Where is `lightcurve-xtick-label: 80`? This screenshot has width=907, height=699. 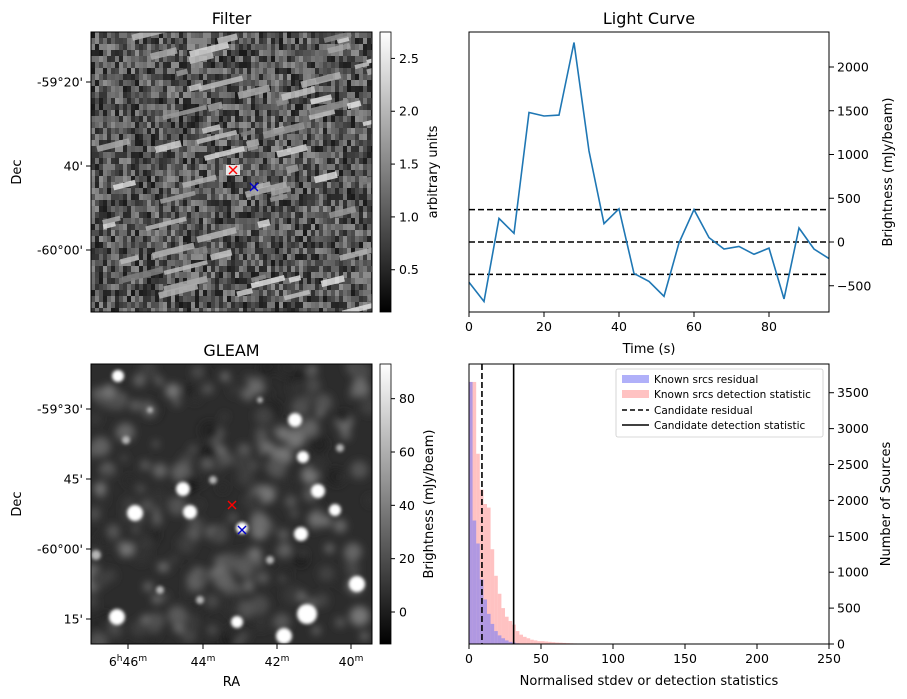
lightcurve-xtick-label: 80 is located at coordinates (769, 326).